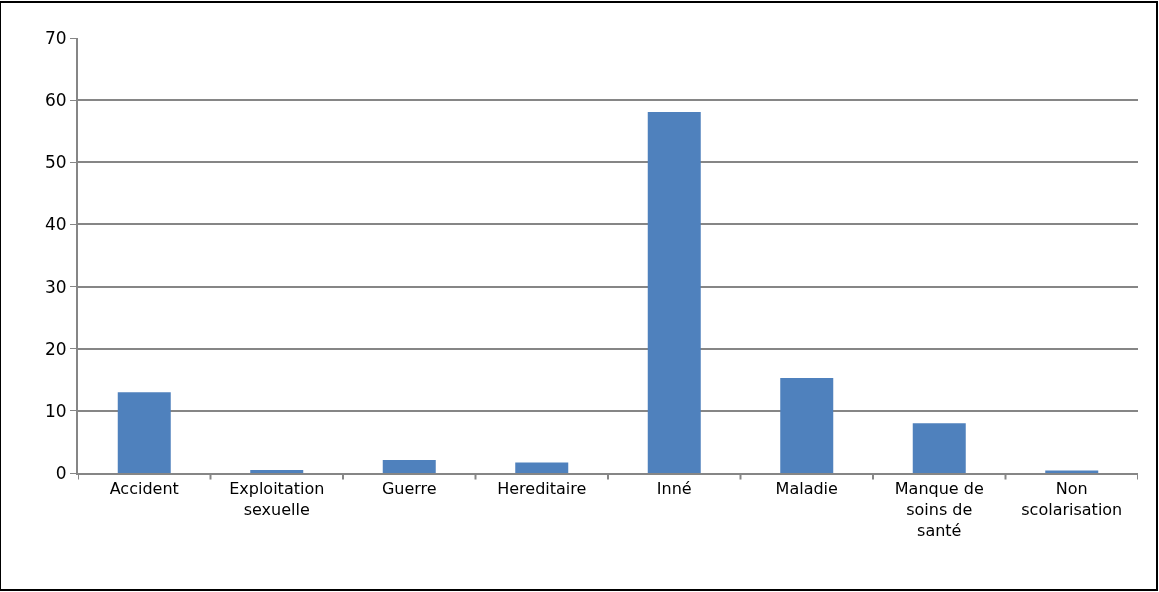 Image resolution: width=1159 pixels, height=592 pixels. Describe the element at coordinates (542, 489) in the screenshot. I see `x-tick-label: Hereditaire` at that location.